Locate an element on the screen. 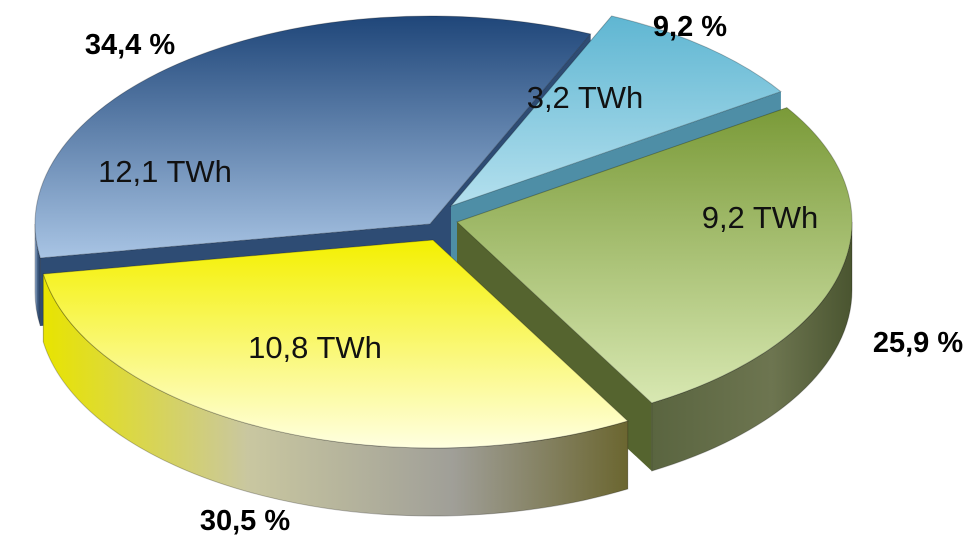 Image resolution: width=978 pixels, height=557 pixels. slice-value-label: 9,2 TWh is located at coordinates (760, 217).